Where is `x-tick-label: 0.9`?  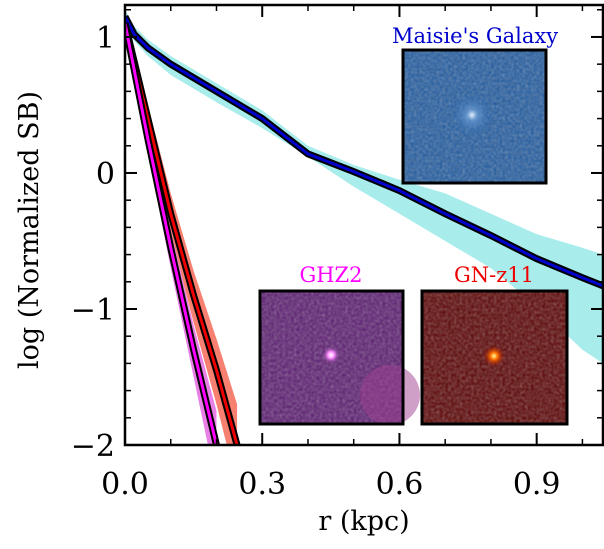
x-tick-label: 0.9 is located at coordinates (537, 484).